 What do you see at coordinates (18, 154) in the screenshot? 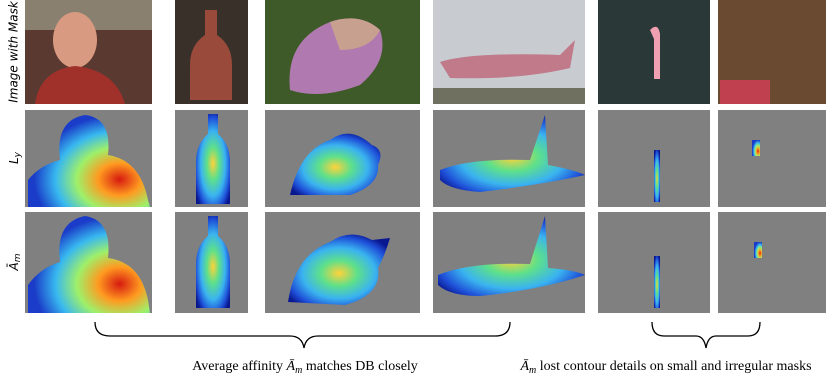
I see `subscript: y` at bounding box center [18, 154].